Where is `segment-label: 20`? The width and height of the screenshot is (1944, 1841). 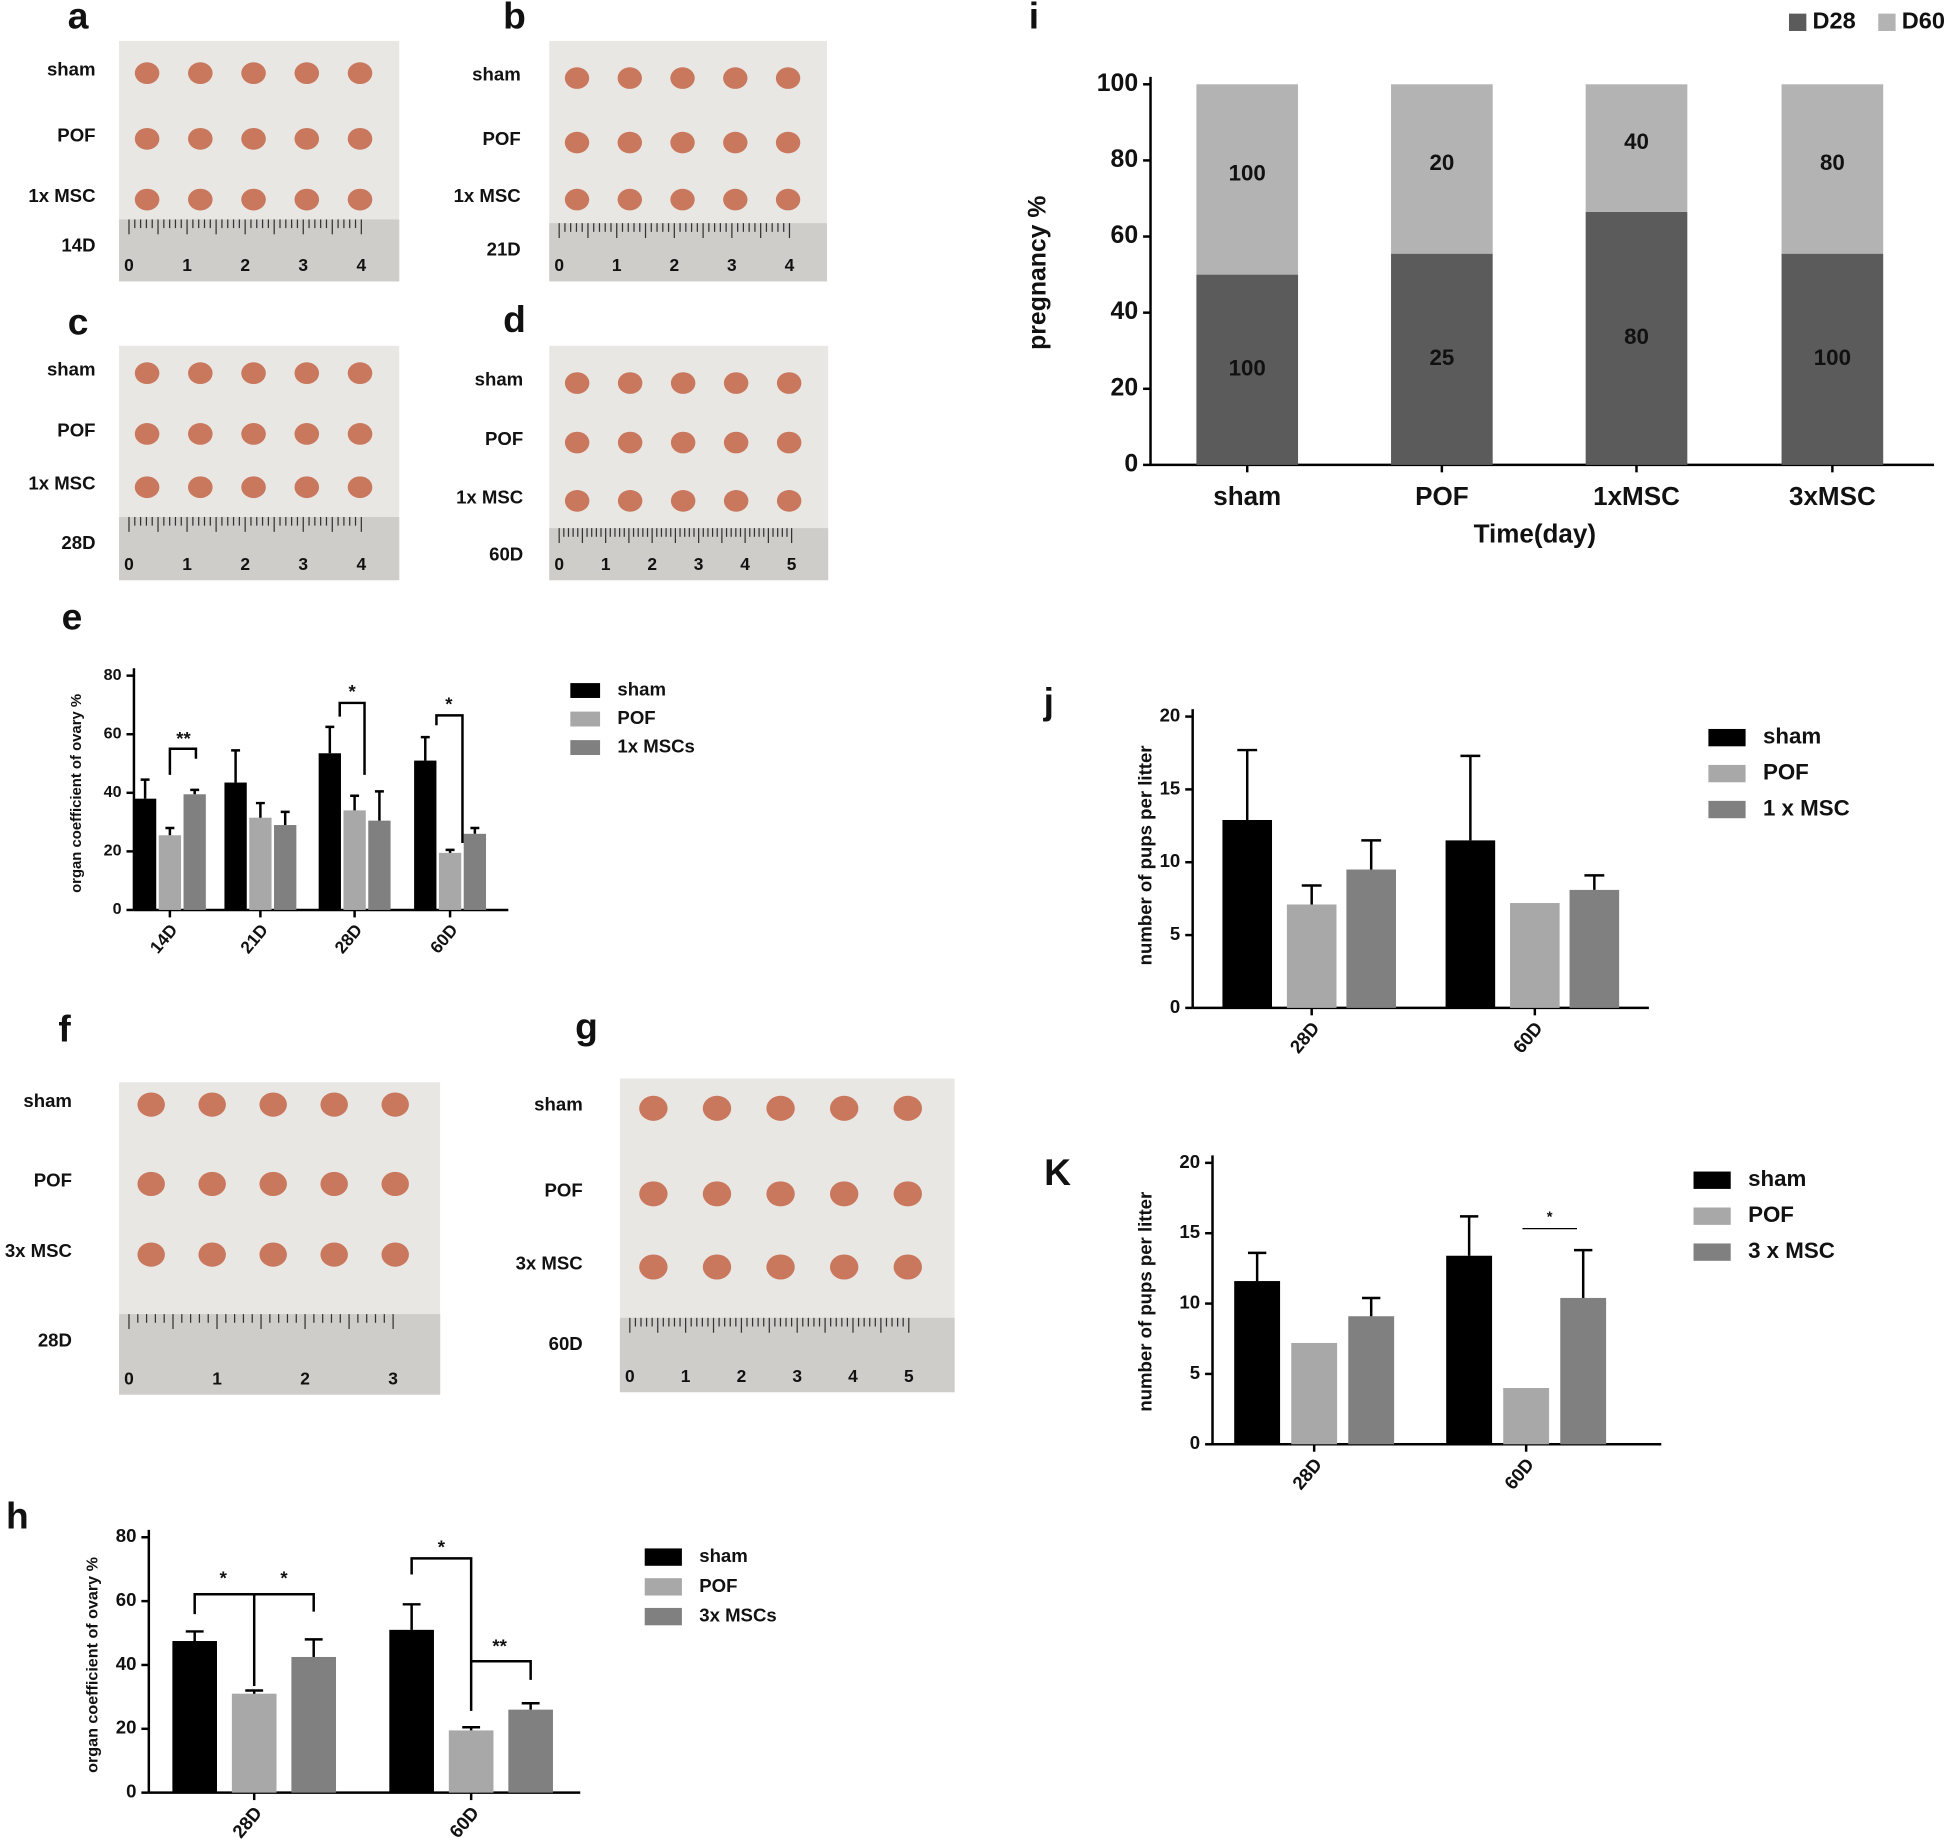
segment-label: 20 is located at coordinates (1441, 162).